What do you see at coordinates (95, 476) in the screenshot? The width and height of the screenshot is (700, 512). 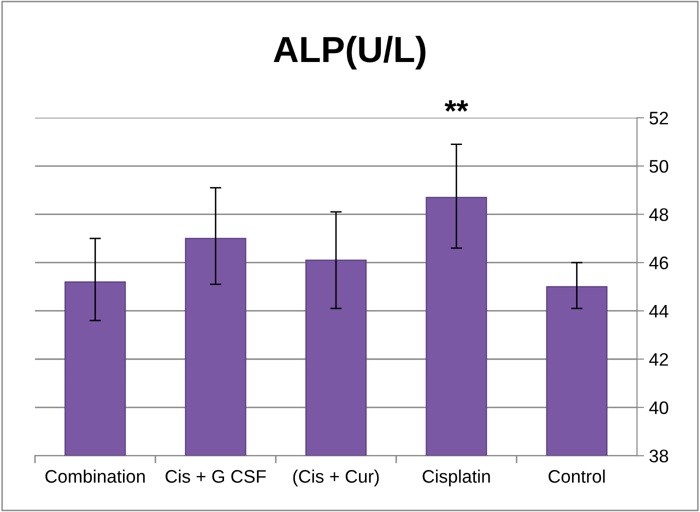 I see `x-tick-label: Combination` at bounding box center [95, 476].